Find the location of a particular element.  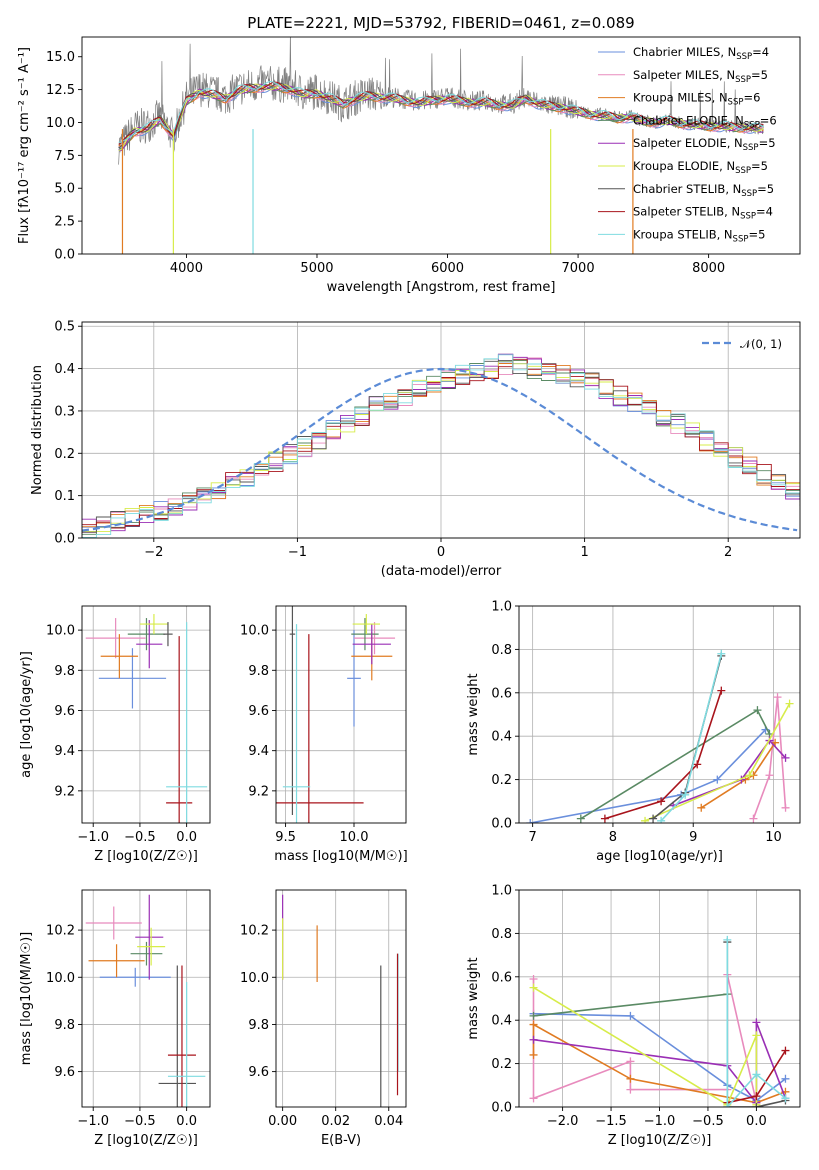

y-tick-label: 9.8 is located at coordinates (64, 671).